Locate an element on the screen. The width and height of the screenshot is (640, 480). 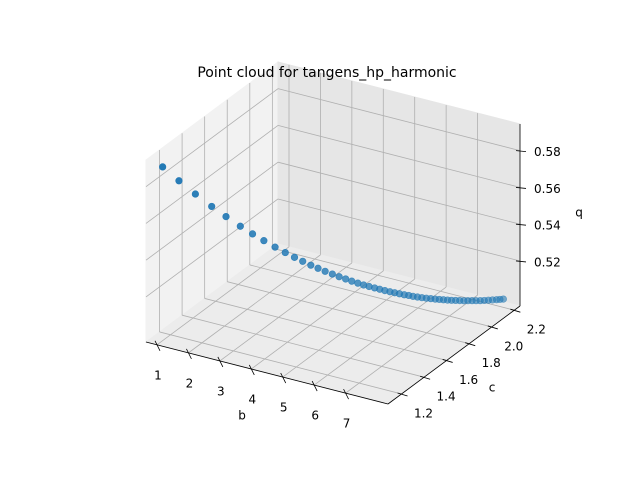
y-axis-label: c is located at coordinates (492, 388).